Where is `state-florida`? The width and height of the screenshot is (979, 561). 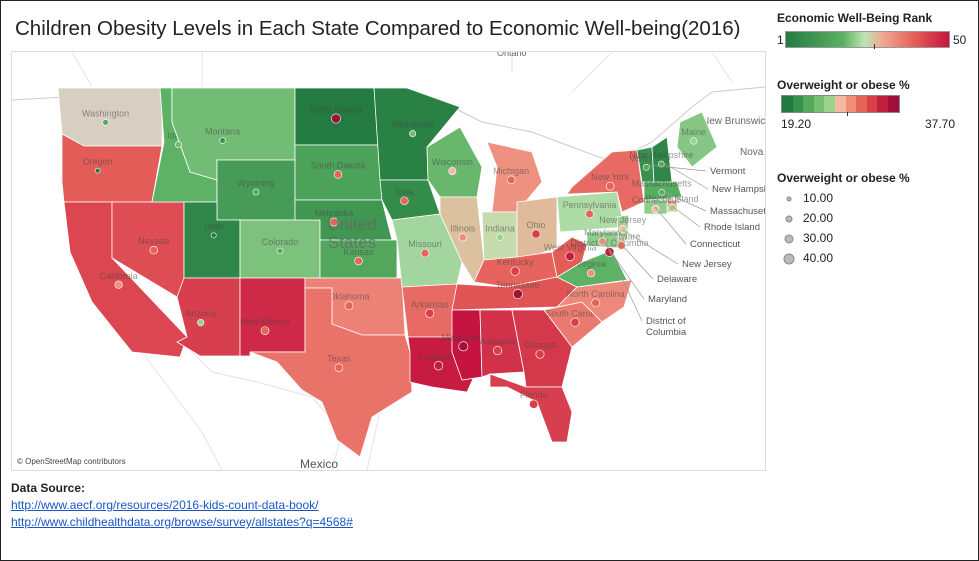 state-florida is located at coordinates (531, 408).